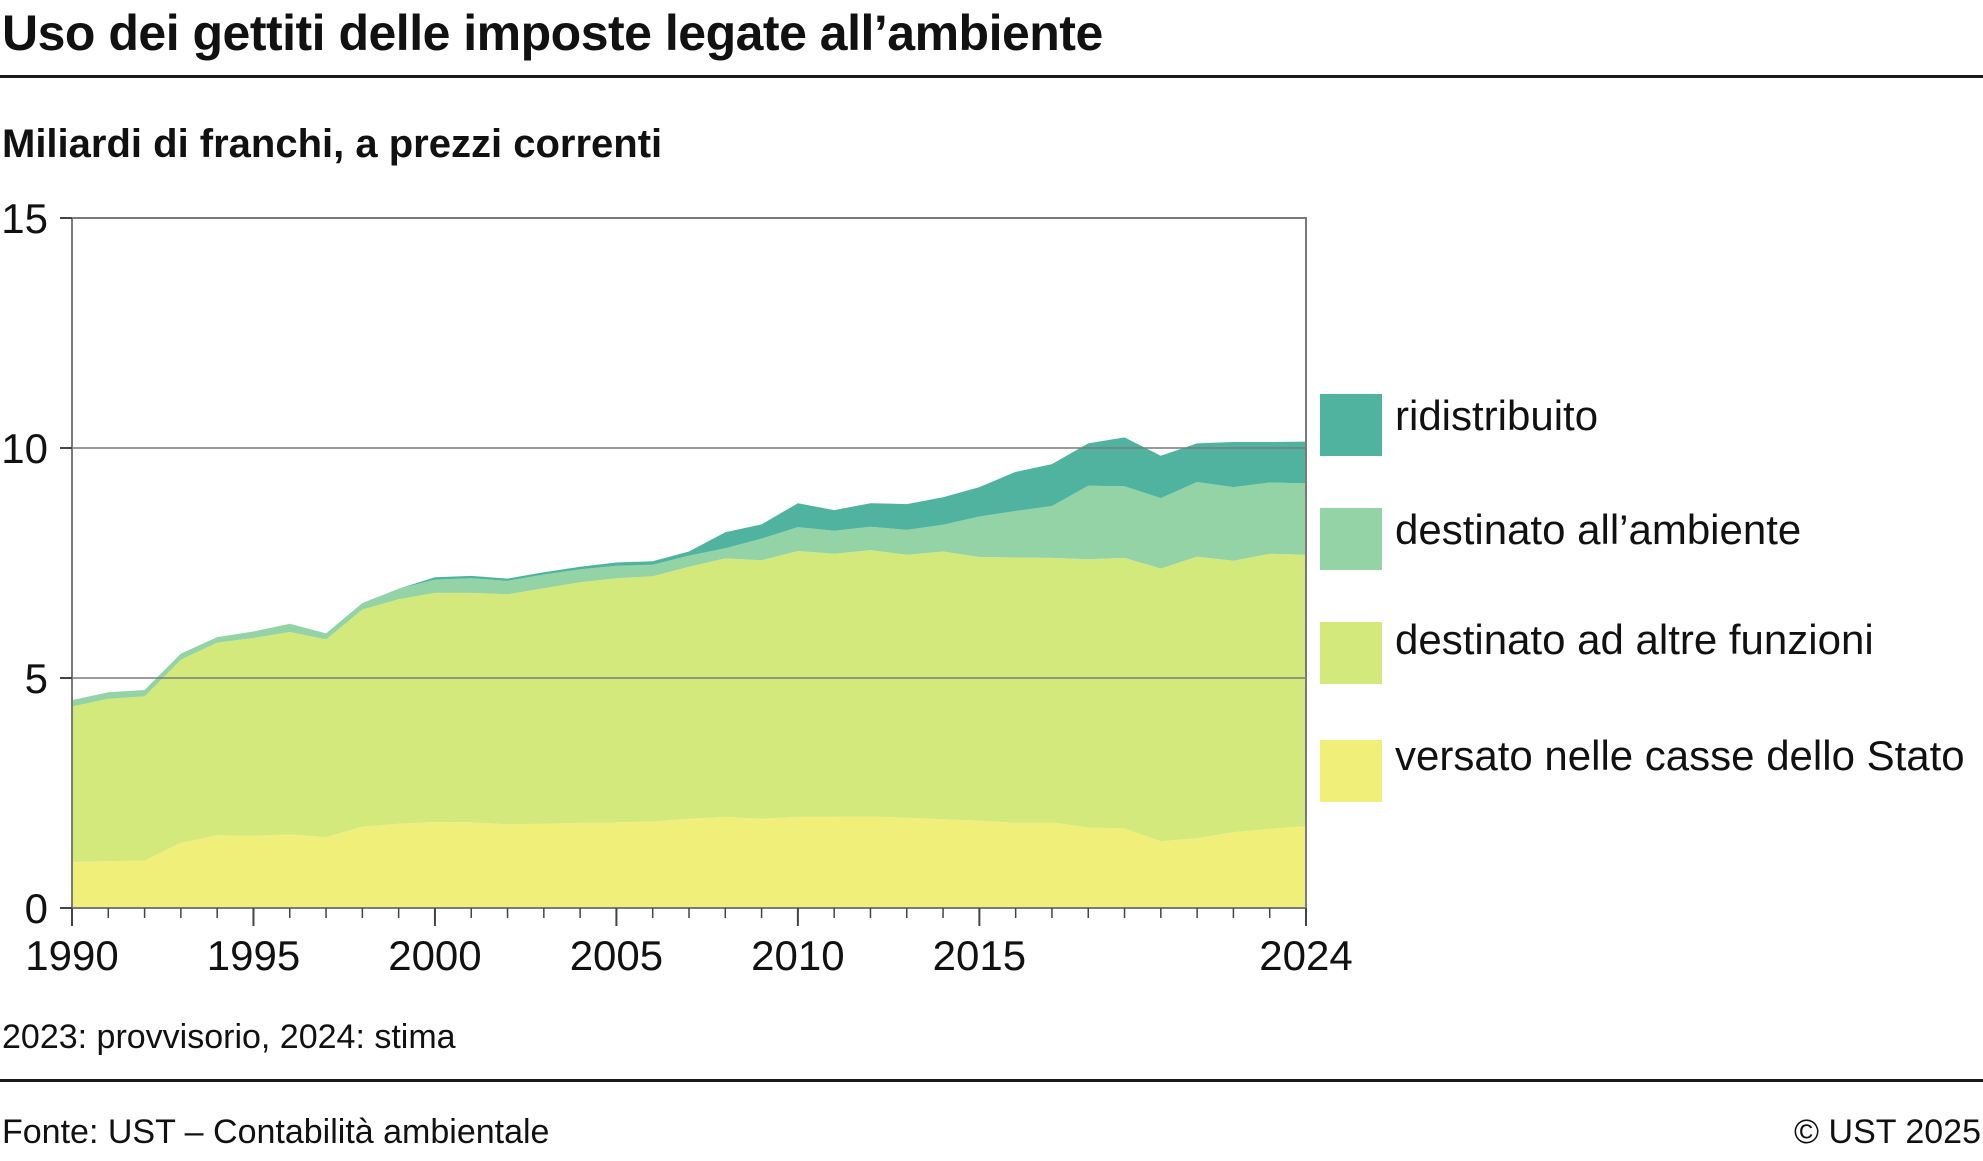 This screenshot has height=1161, width=1983. I want to click on source-text: Fonte: UST – Contabilità ambientale, so click(276, 1132).